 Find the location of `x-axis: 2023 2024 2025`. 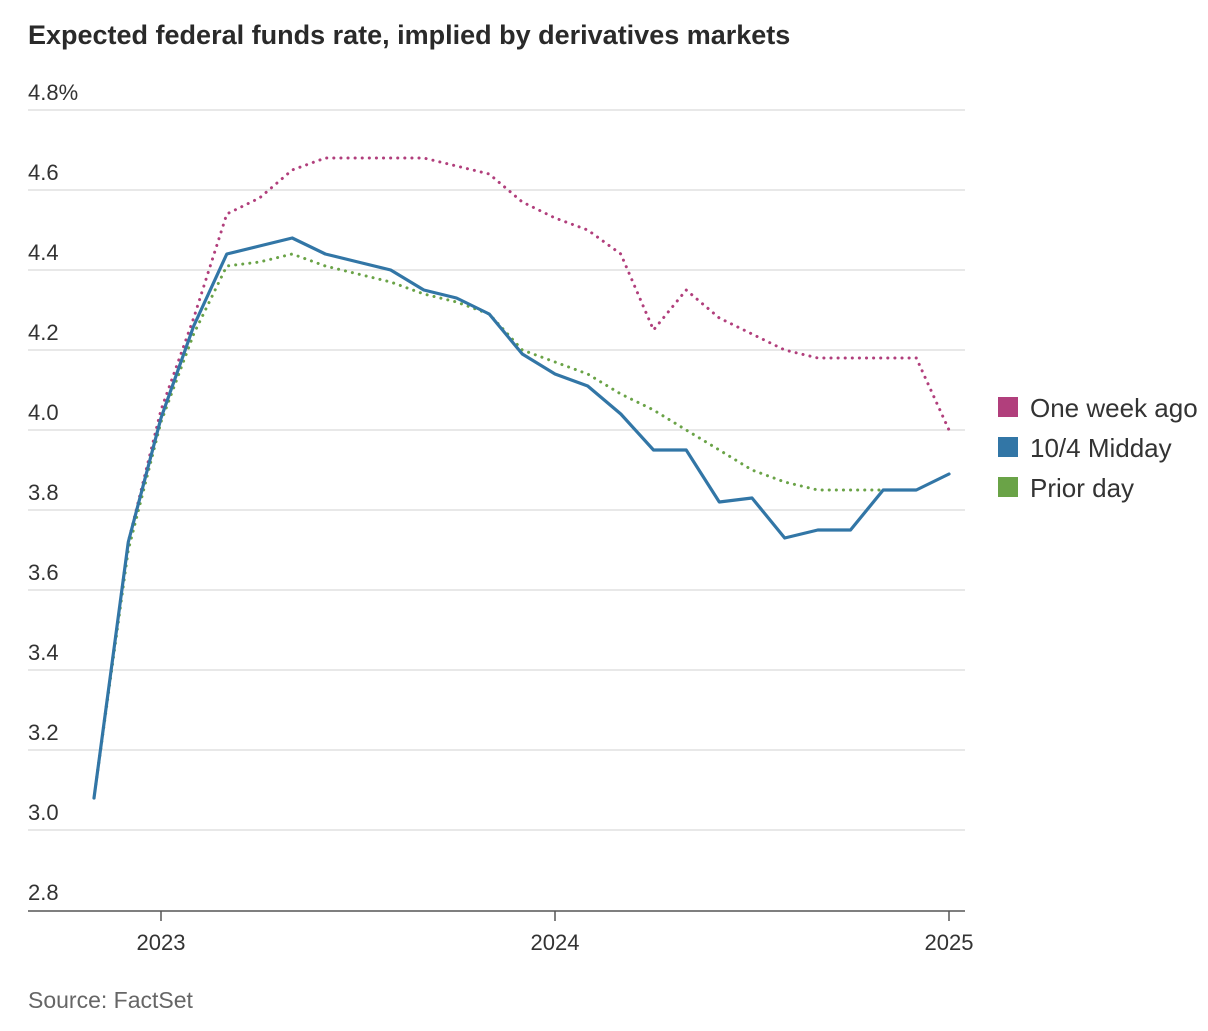

x-axis: 2023 2024 2025 is located at coordinates (501, 932).